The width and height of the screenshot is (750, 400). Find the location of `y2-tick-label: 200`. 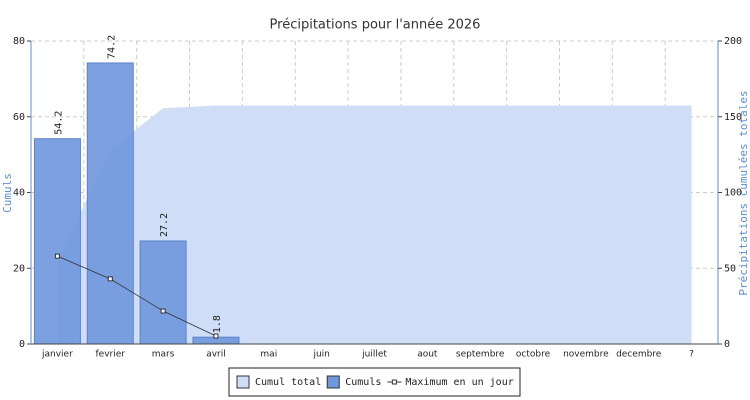

y2-tick-label: 200 is located at coordinates (733, 41).